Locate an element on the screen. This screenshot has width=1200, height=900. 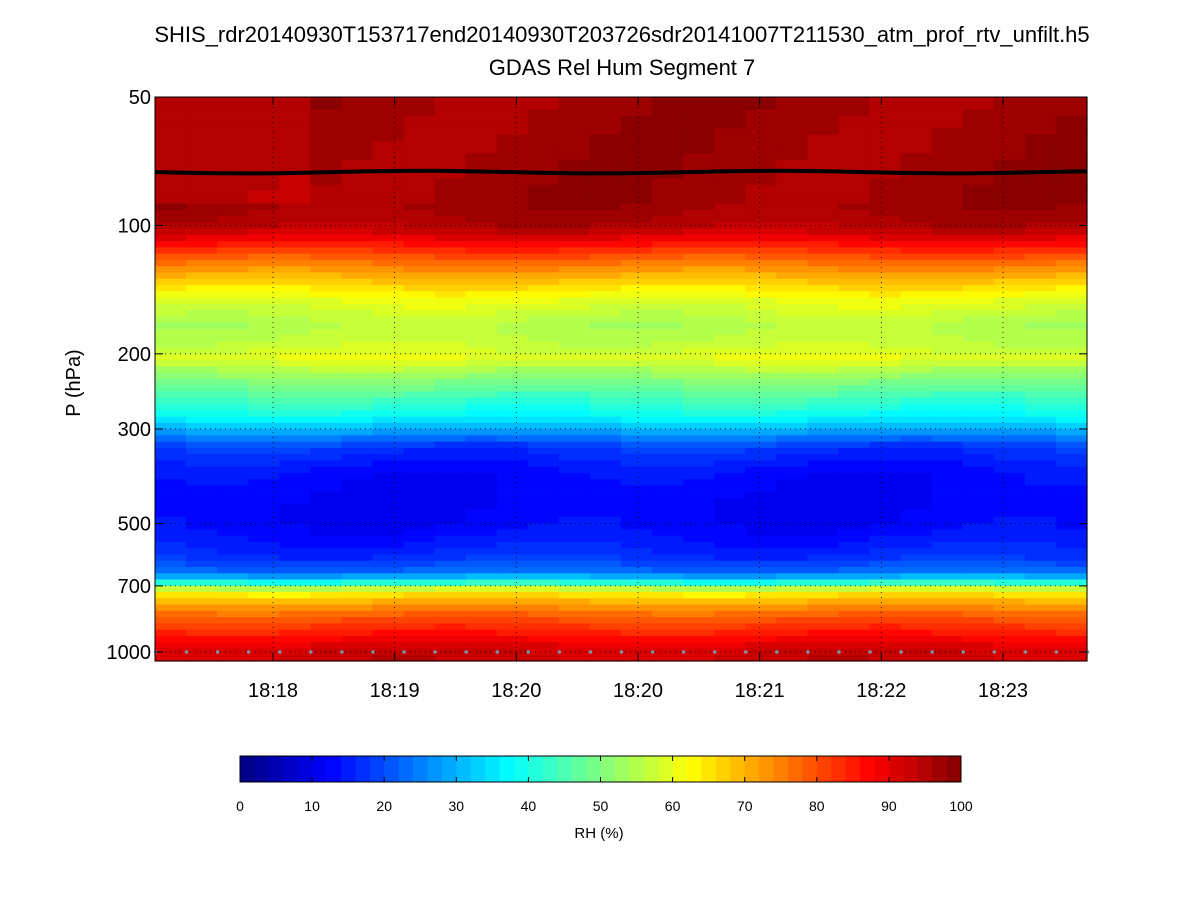
x-tick-label: 18:23 is located at coordinates (1003, 691).